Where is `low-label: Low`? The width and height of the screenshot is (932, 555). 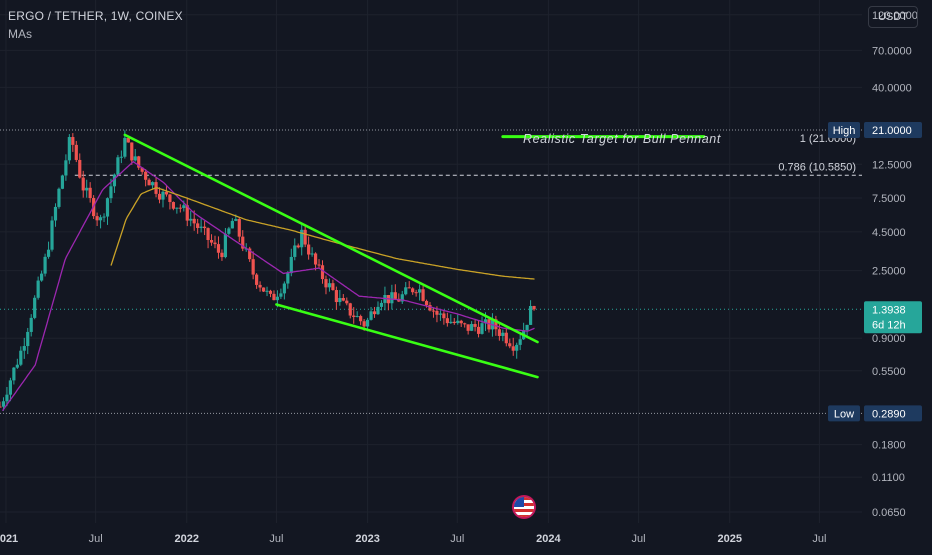 low-label: Low is located at coordinates (844, 414).